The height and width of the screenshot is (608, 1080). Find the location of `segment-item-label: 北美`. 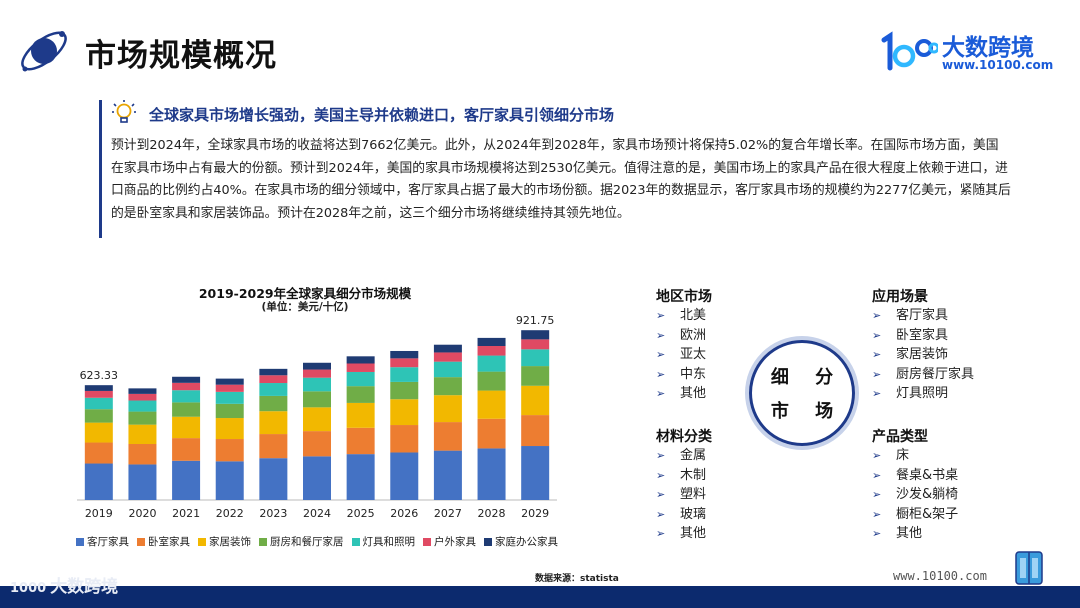

segment-item-label: 北美 is located at coordinates (693, 315).